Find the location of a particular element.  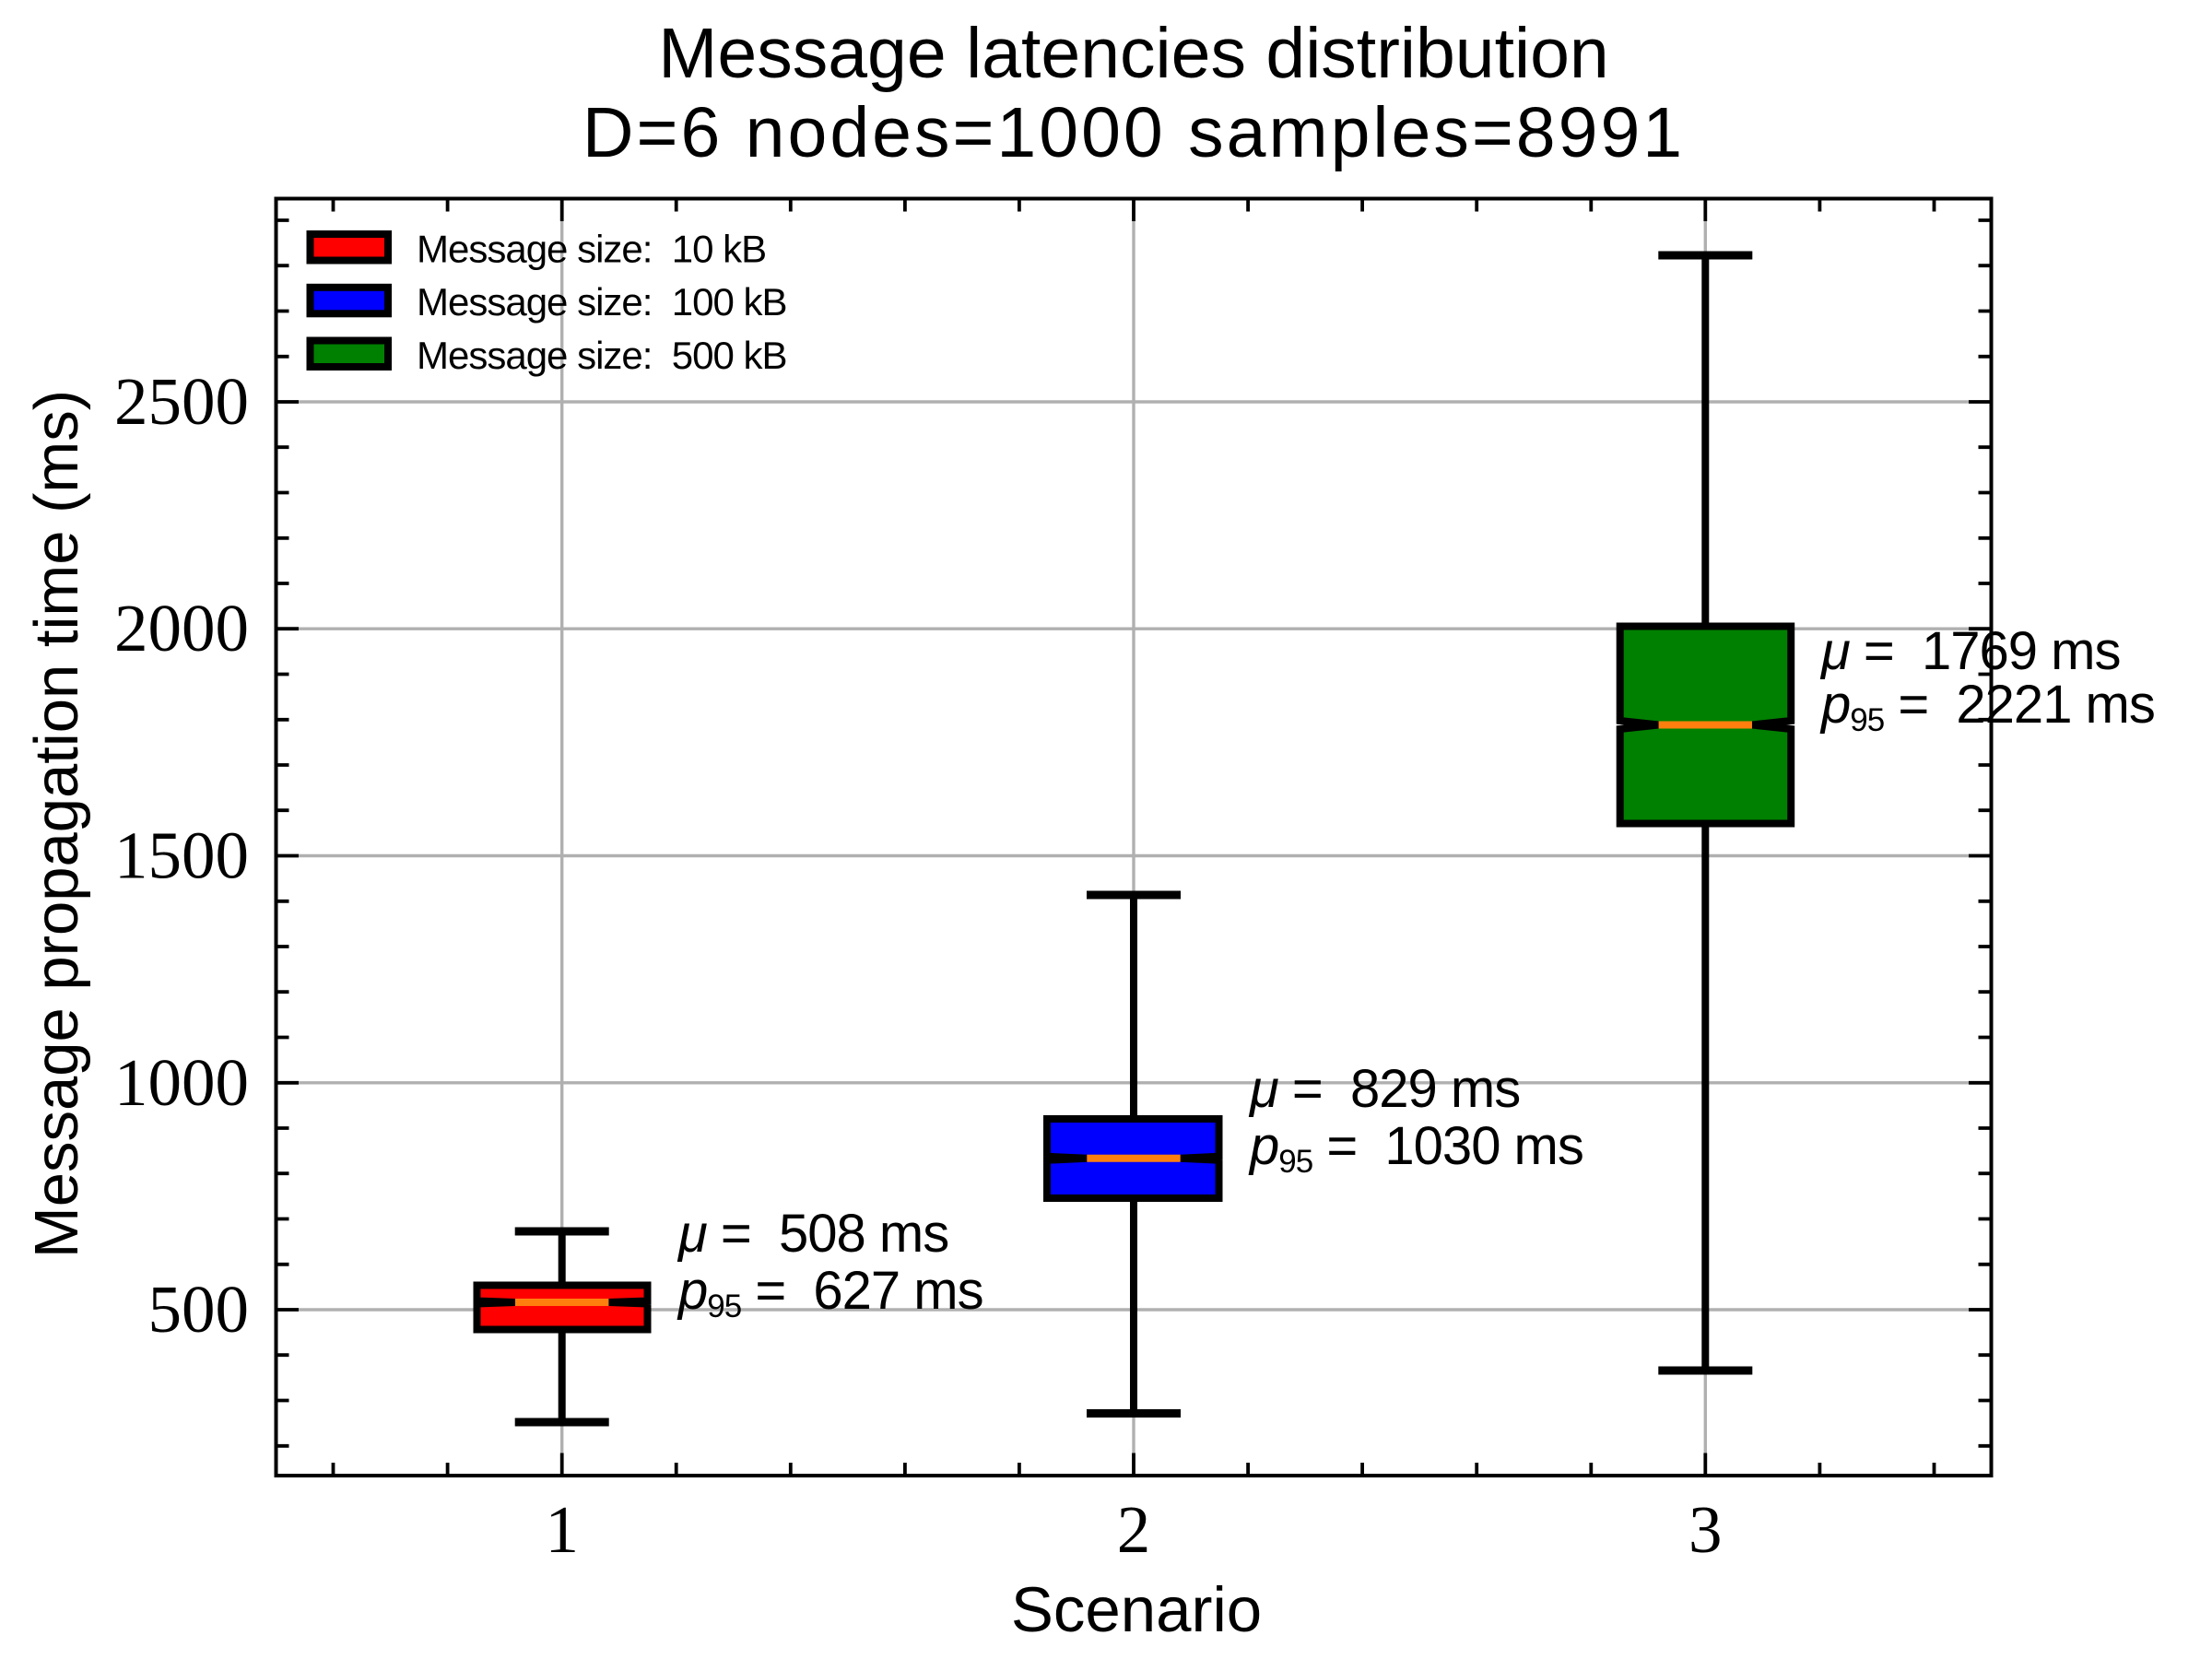

svg-text: p95 = 1030 ms is located at coordinates (1415, 1148).